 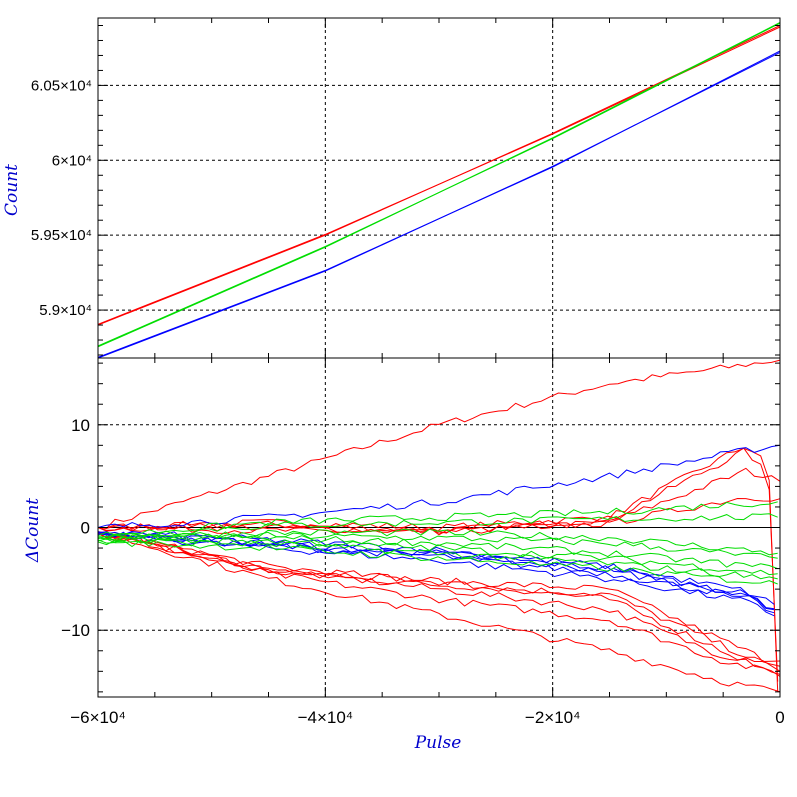 I want to click on bottom-y-tick-label: 0, so click(x=85, y=528).